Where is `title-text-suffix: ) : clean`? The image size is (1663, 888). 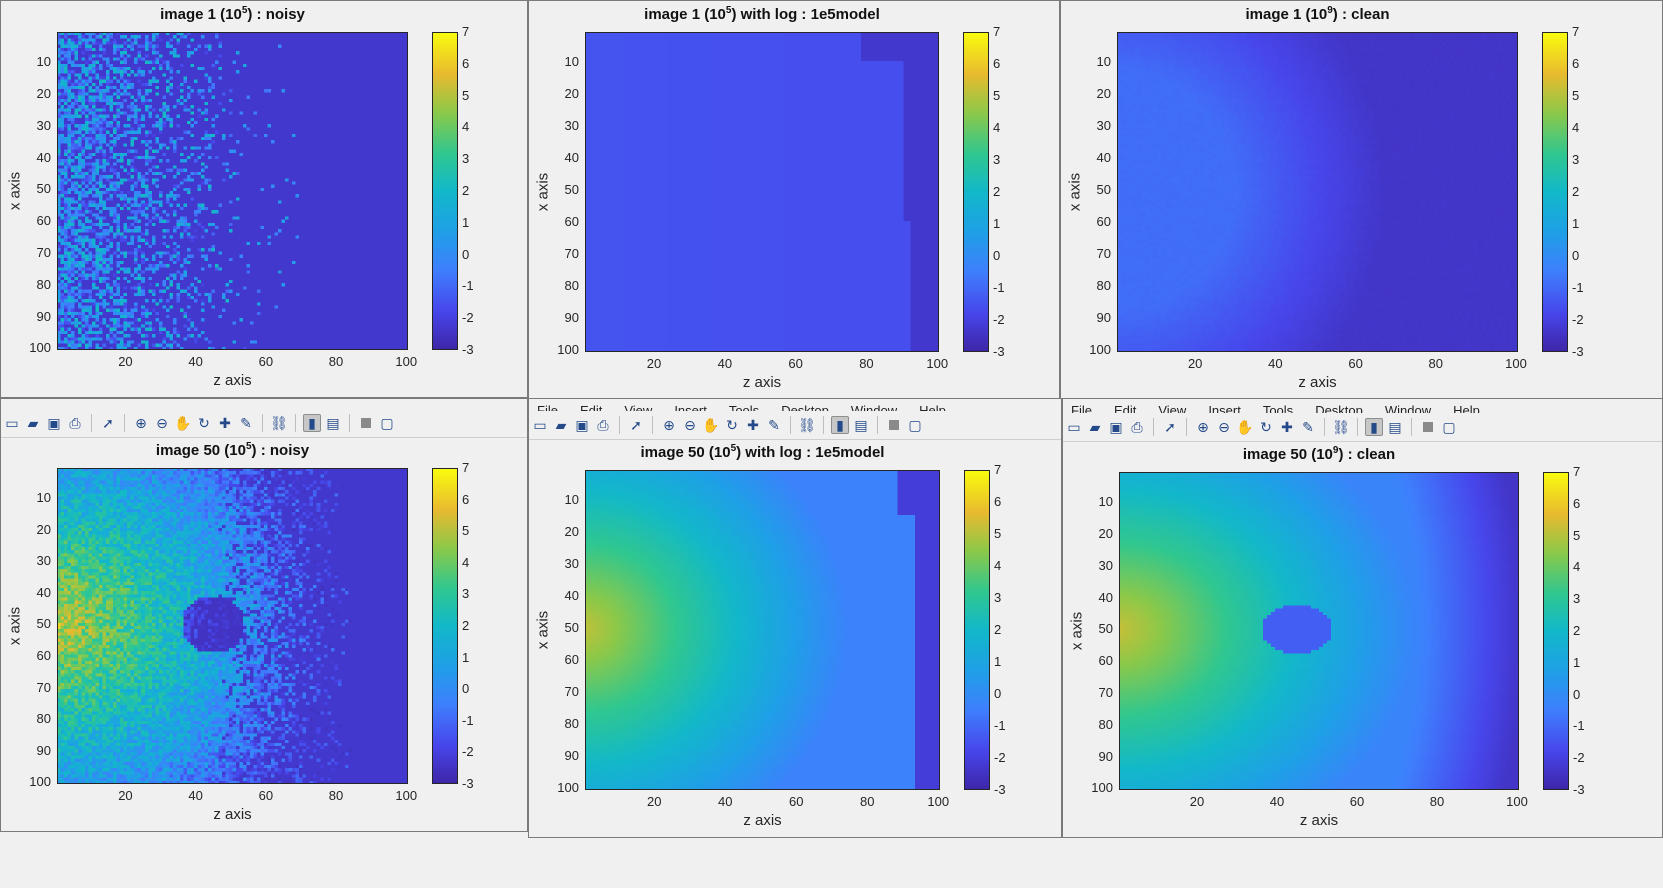
title-text-suffix: ) : clean is located at coordinates (1361, 14).